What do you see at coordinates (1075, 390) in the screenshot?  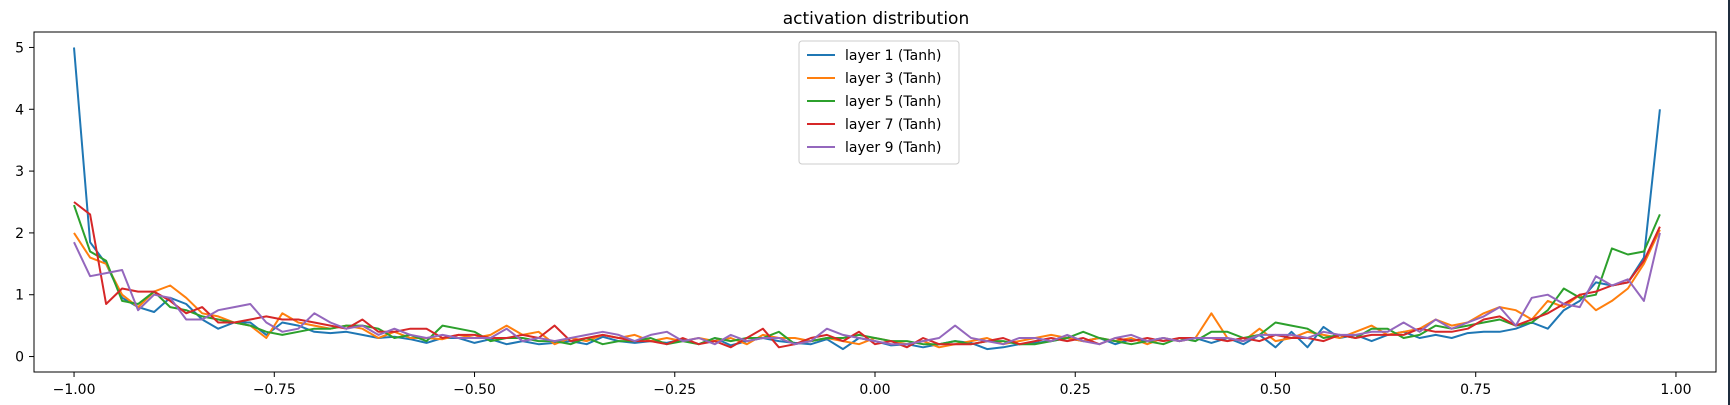 I see `x-tick-label: 0.25` at bounding box center [1075, 390].